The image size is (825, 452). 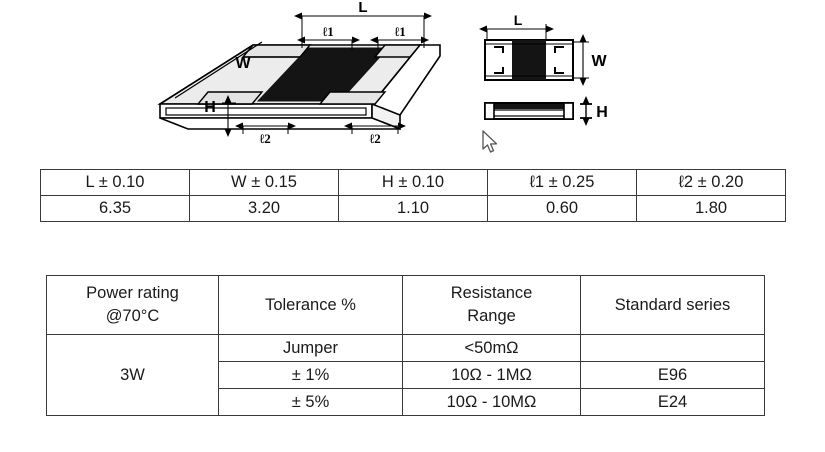 What do you see at coordinates (491, 348) in the screenshot?
I see `value-resistance-jumper: <50mΩ` at bounding box center [491, 348].